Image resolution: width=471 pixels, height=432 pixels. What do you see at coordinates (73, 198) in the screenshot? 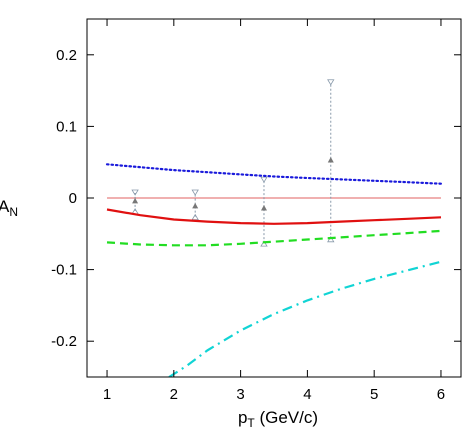
I see `y-tick-label-3: 0` at bounding box center [73, 198].